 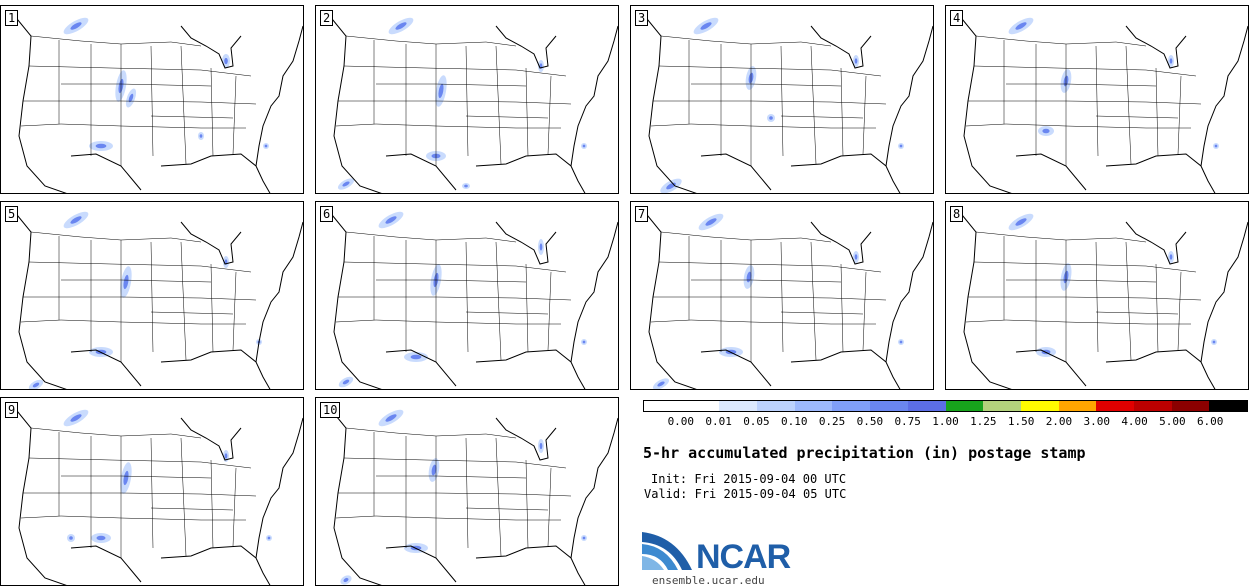 I want to click on colorbar-tick-label: 0.01, so click(x=718, y=421).